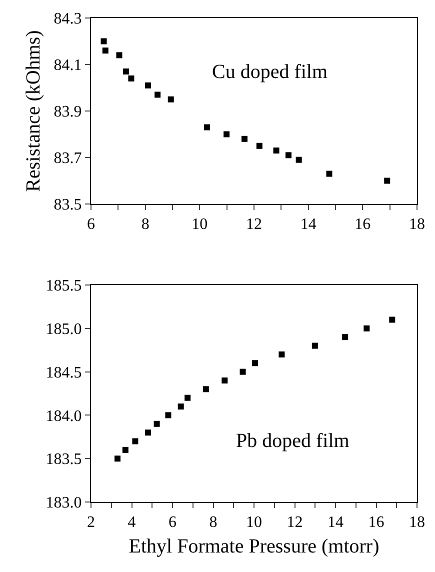 The image size is (435, 572). What do you see at coordinates (64, 329) in the screenshot?
I see `y-tick-label: 185.0` at bounding box center [64, 329].